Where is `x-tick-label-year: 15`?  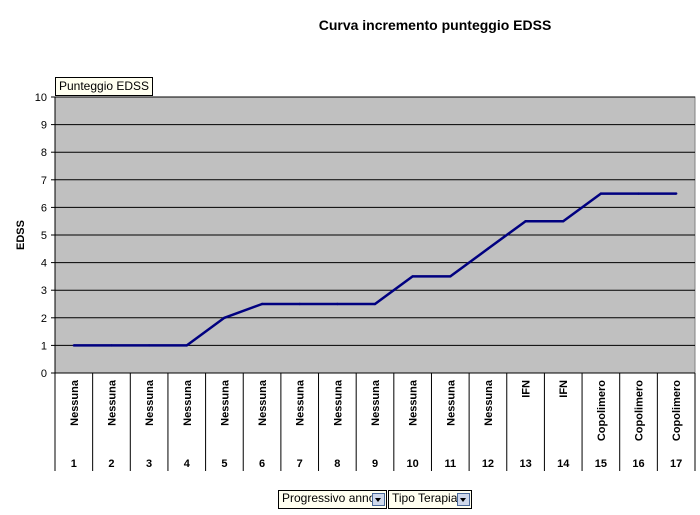 x-tick-label-year: 15 is located at coordinates (601, 464).